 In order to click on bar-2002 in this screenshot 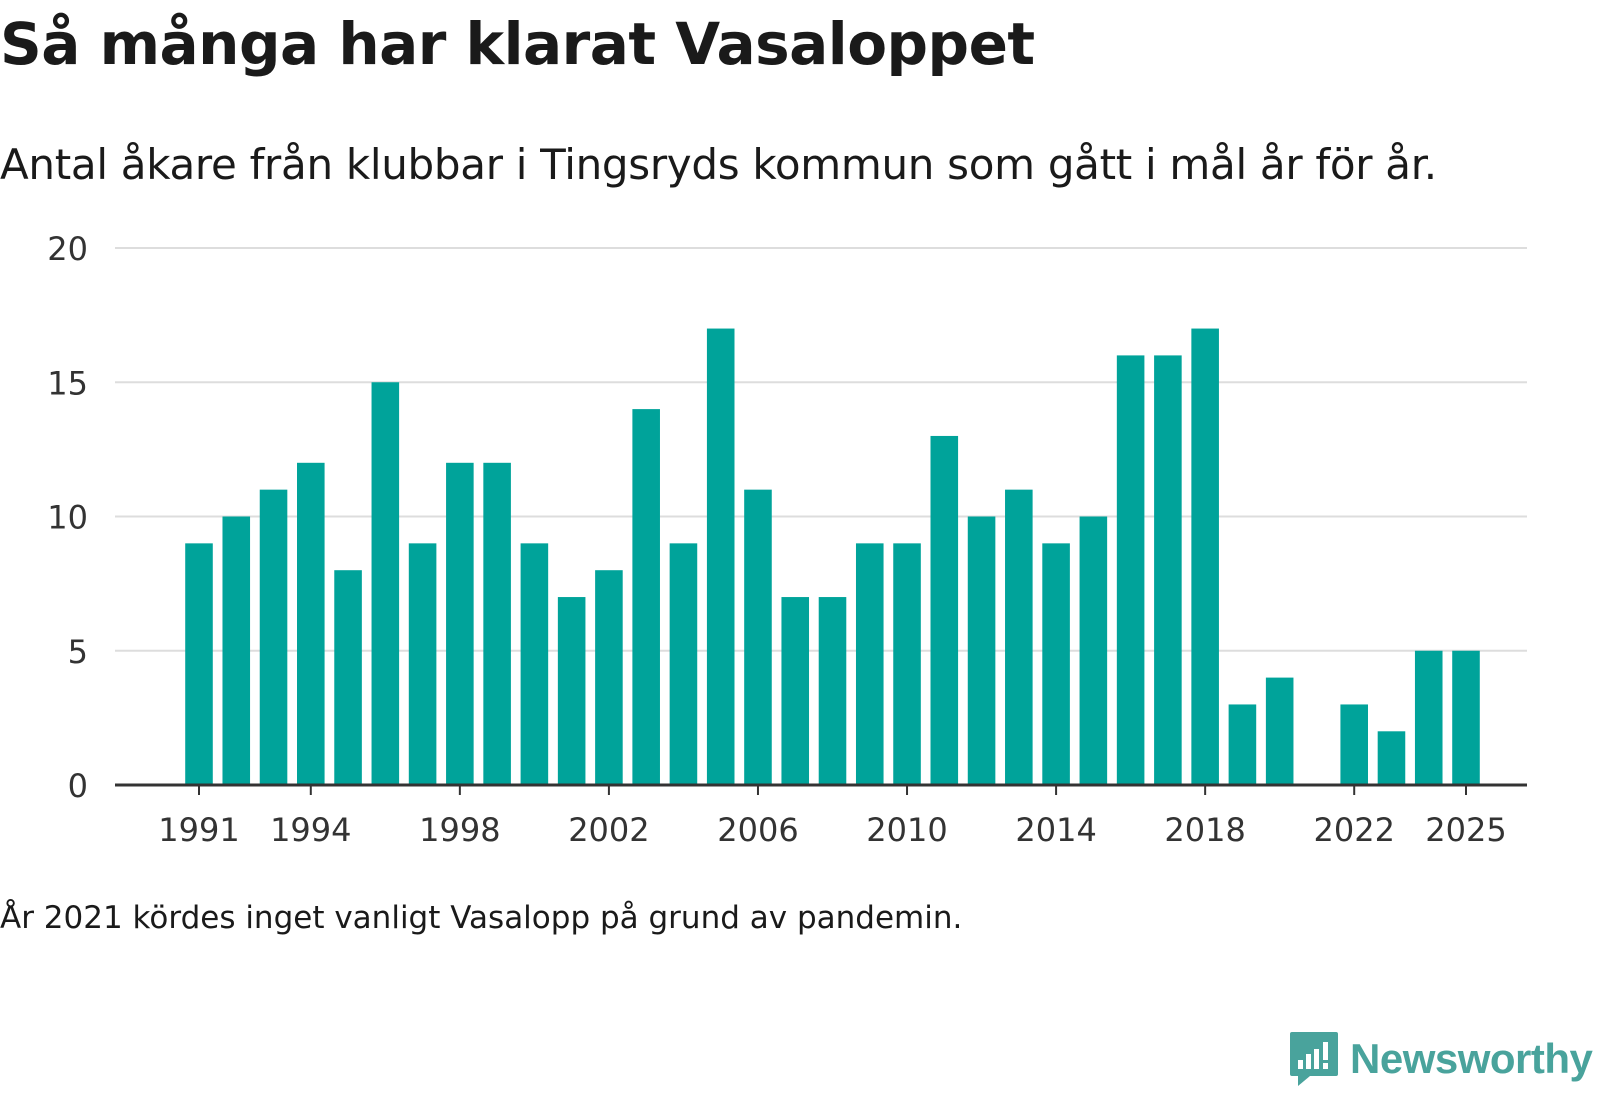, I will do `click(609, 677)`.